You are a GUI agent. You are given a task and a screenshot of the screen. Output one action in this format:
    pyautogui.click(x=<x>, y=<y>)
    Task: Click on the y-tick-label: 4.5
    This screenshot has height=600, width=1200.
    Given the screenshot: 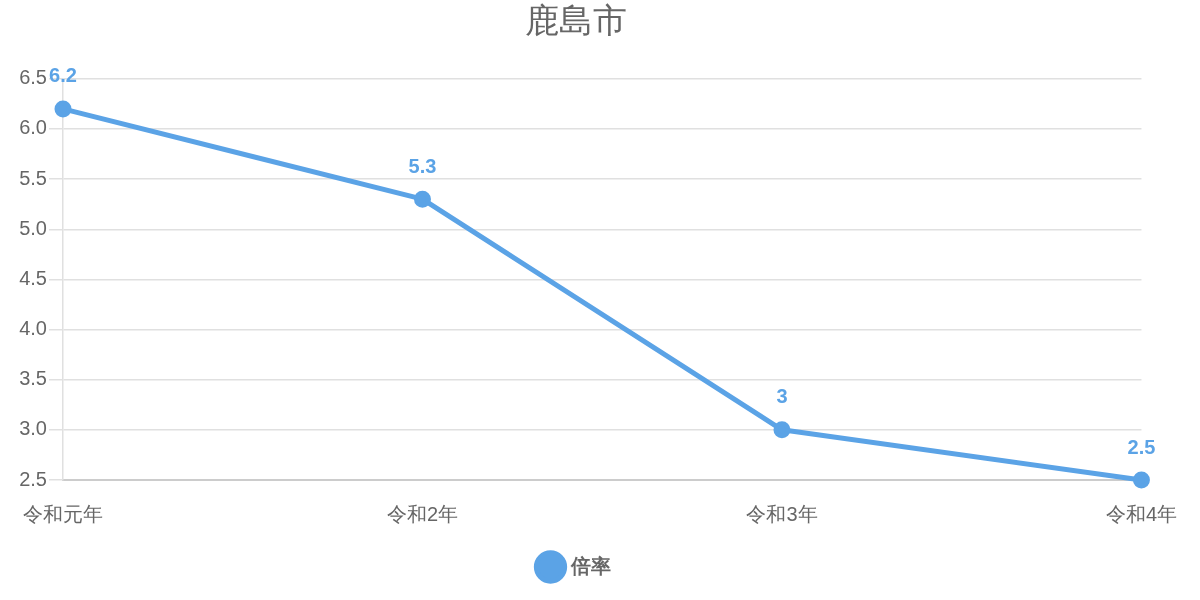 What is the action you would take?
    pyautogui.click(x=33, y=277)
    